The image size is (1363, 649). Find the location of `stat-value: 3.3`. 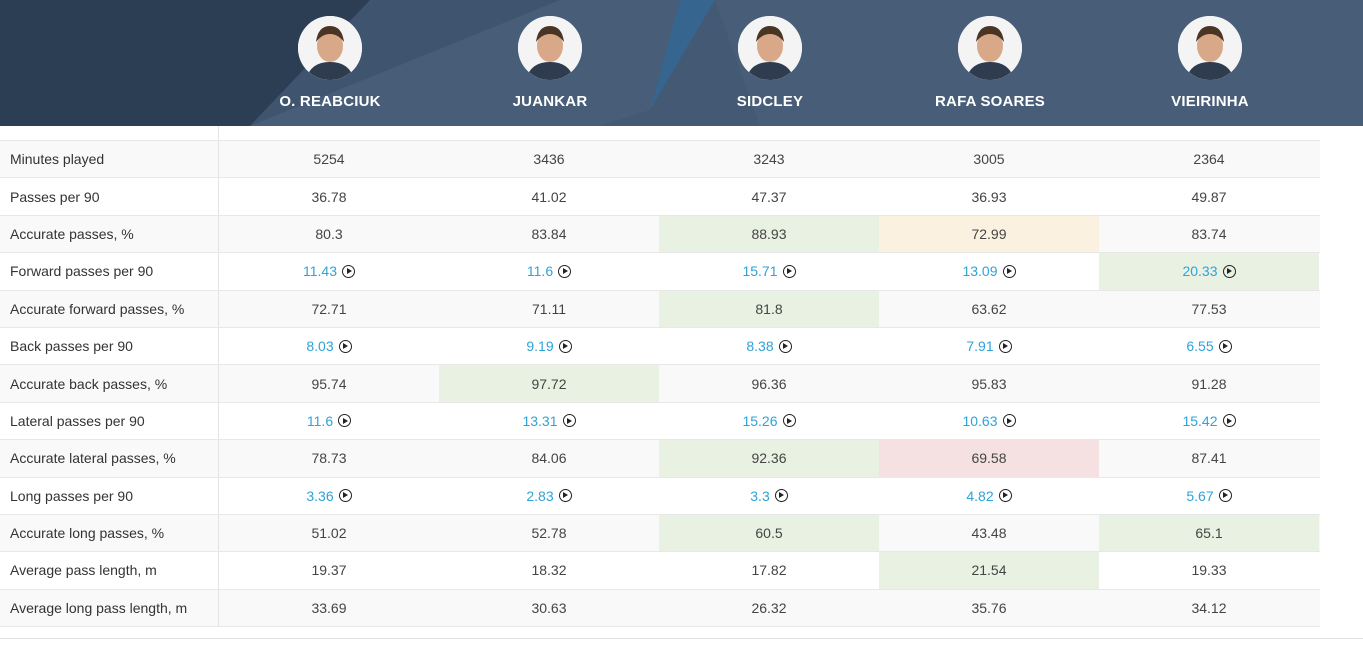

stat-value: 3.3 is located at coordinates (769, 496).